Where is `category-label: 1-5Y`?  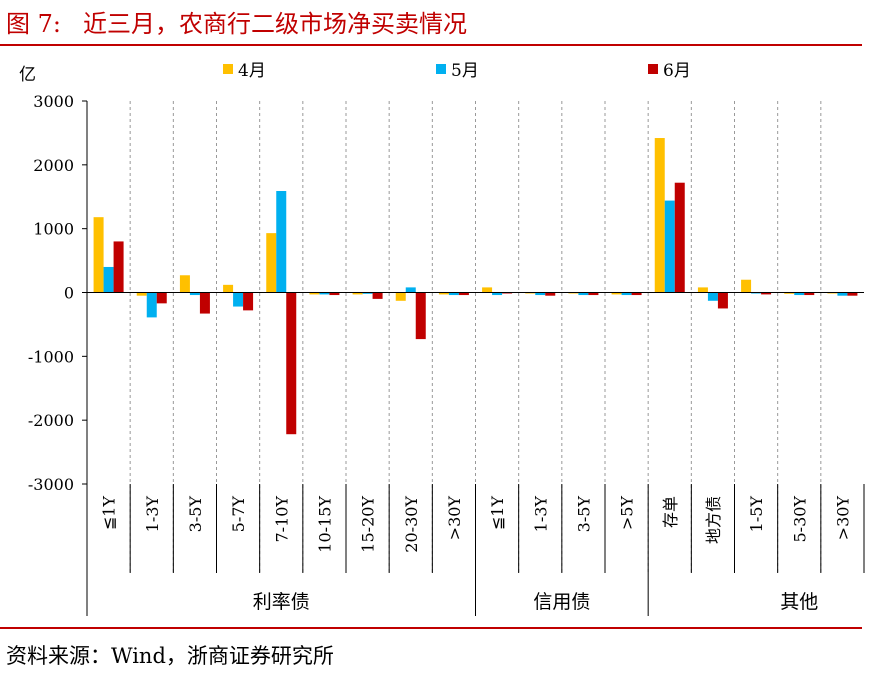
category-label: 1-5Y is located at coordinates (756, 514).